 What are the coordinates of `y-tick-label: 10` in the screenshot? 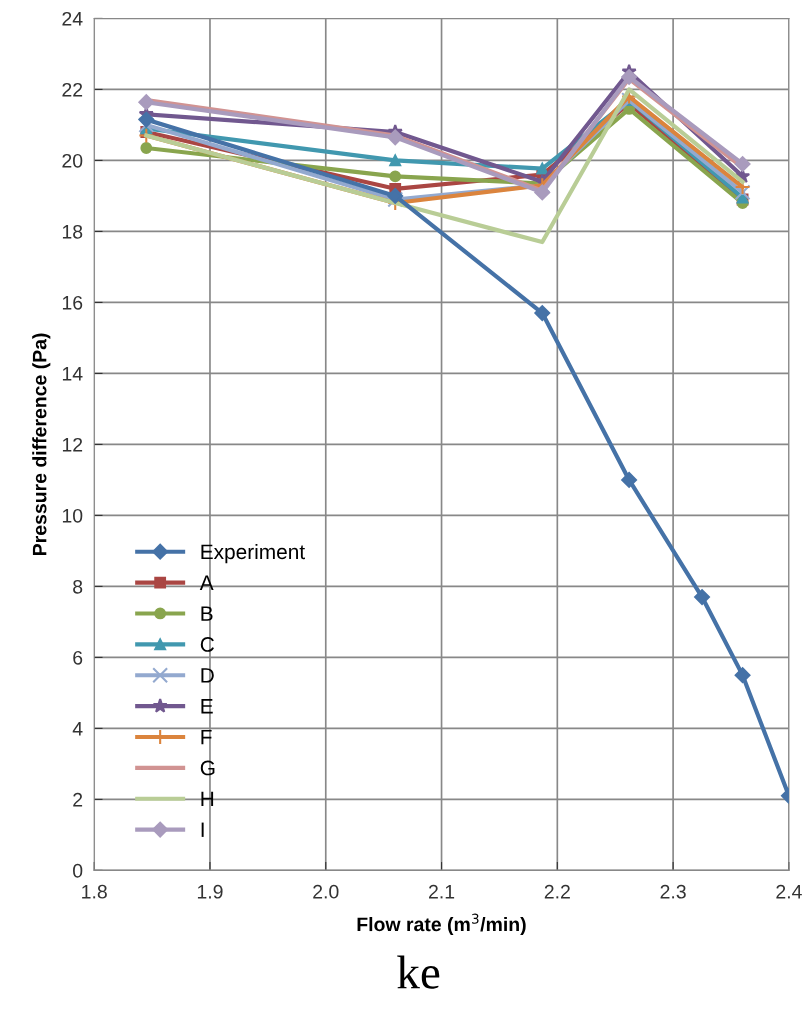 It's located at (72, 515).